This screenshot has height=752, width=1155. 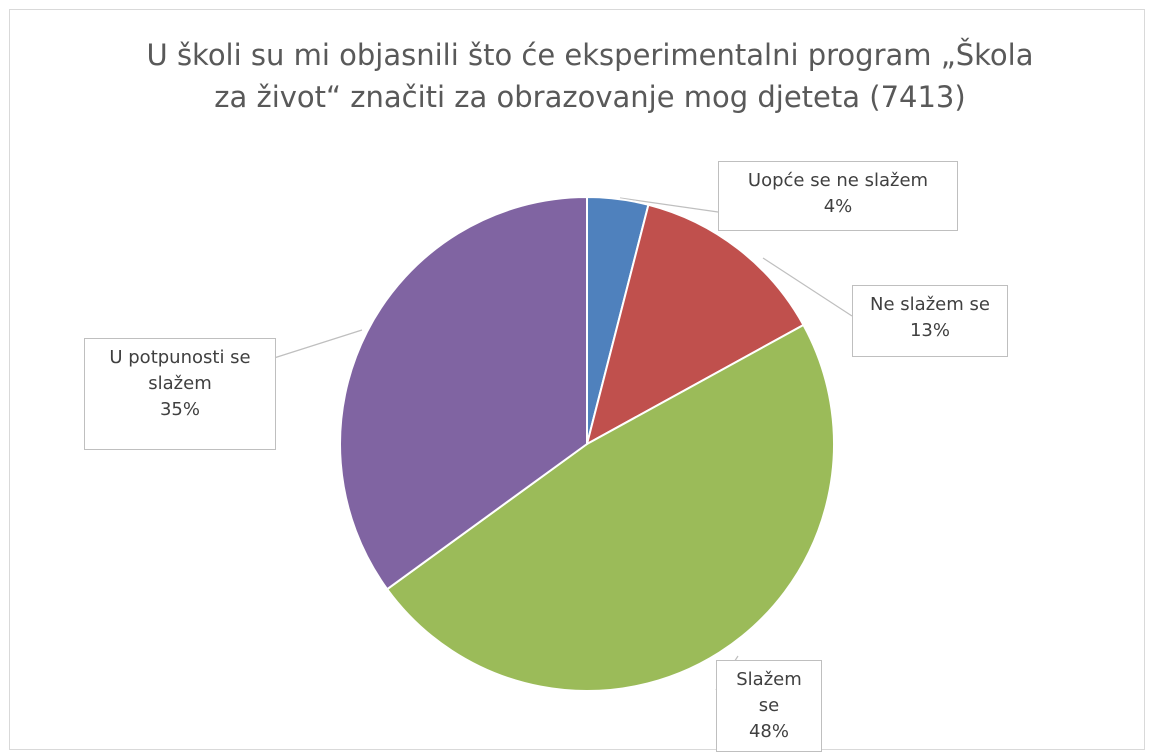 I want to click on label-name: Slažem se, so click(x=769, y=692).